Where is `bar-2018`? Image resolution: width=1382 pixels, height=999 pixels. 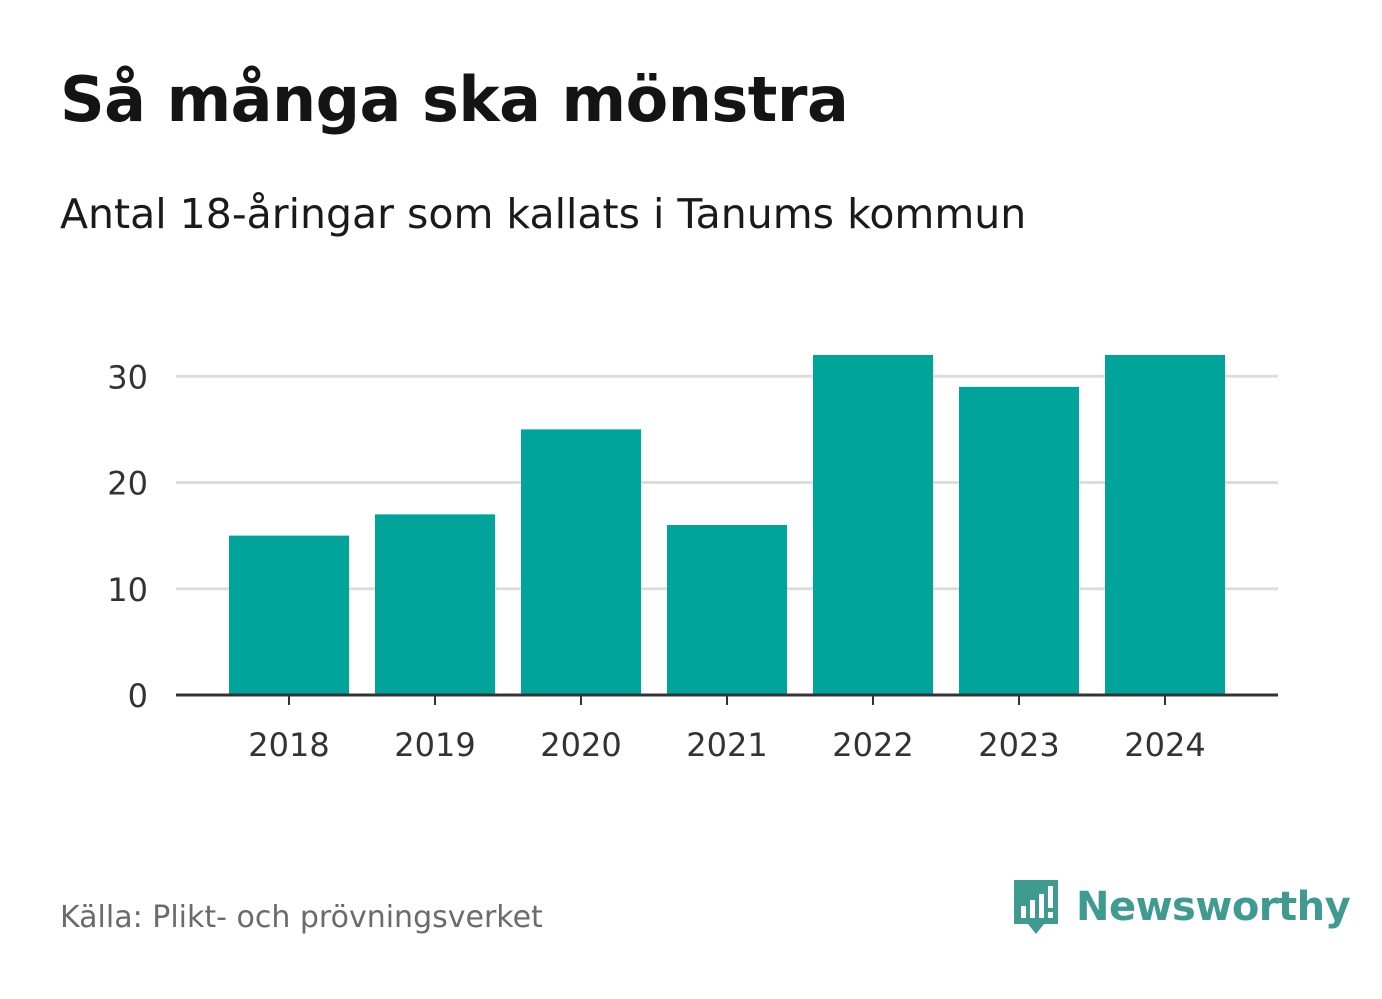
bar-2018 is located at coordinates (289, 615).